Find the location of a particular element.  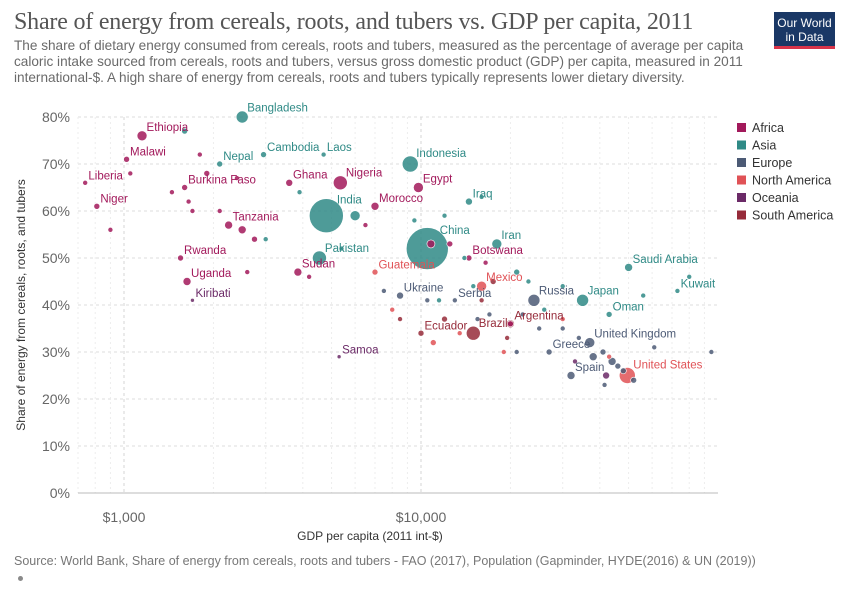

legend-entry: Asia is located at coordinates (764, 146).